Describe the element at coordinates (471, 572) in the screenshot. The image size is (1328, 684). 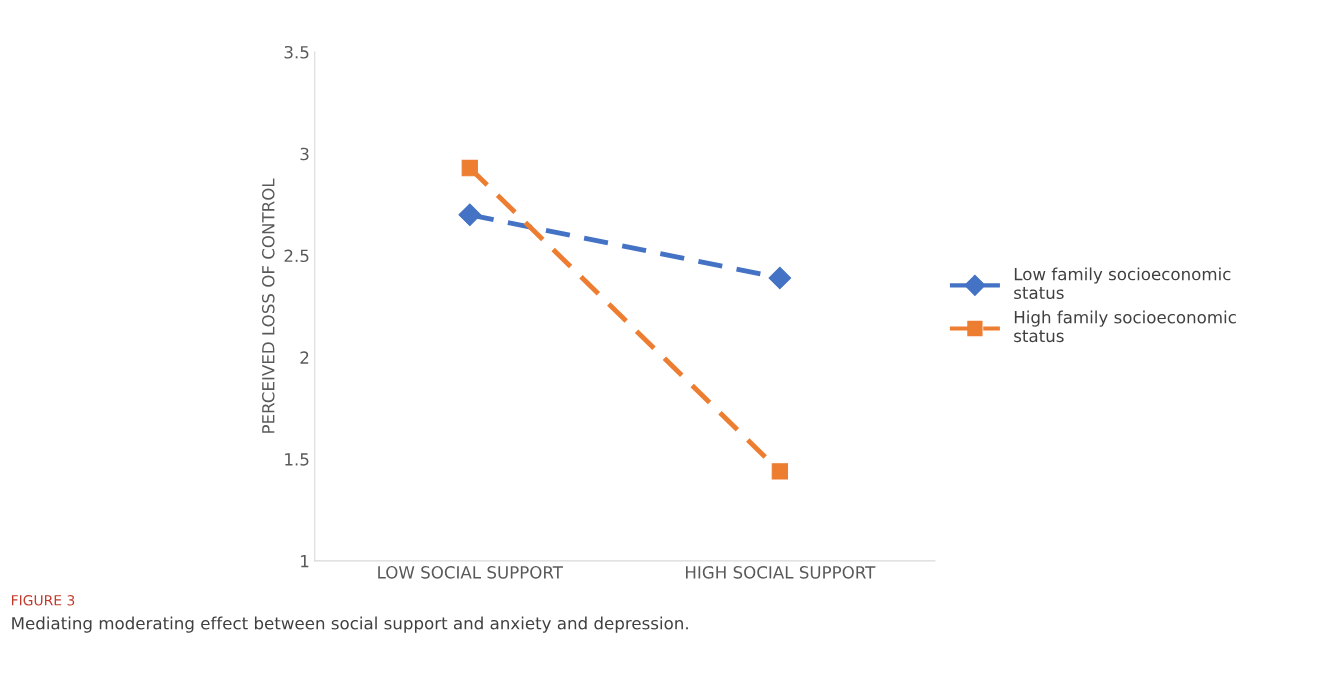
I see `x-tick-label: LOW SOCIAL SUPPORT` at that location.